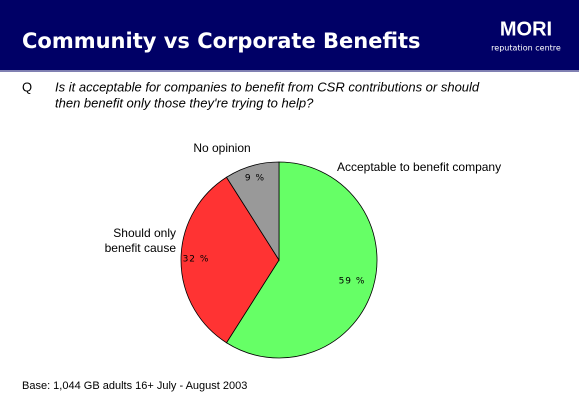  What do you see at coordinates (526, 29) in the screenshot?
I see `logo: MORI` at bounding box center [526, 29].